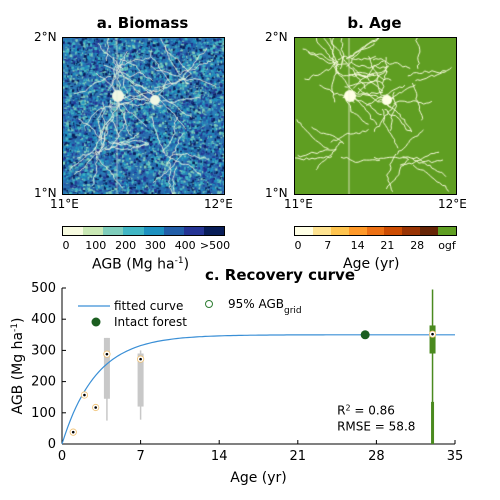 This screenshot has width=500, height=500. I want to click on panel-b-lat-top: 2°N, so click(276, 37).